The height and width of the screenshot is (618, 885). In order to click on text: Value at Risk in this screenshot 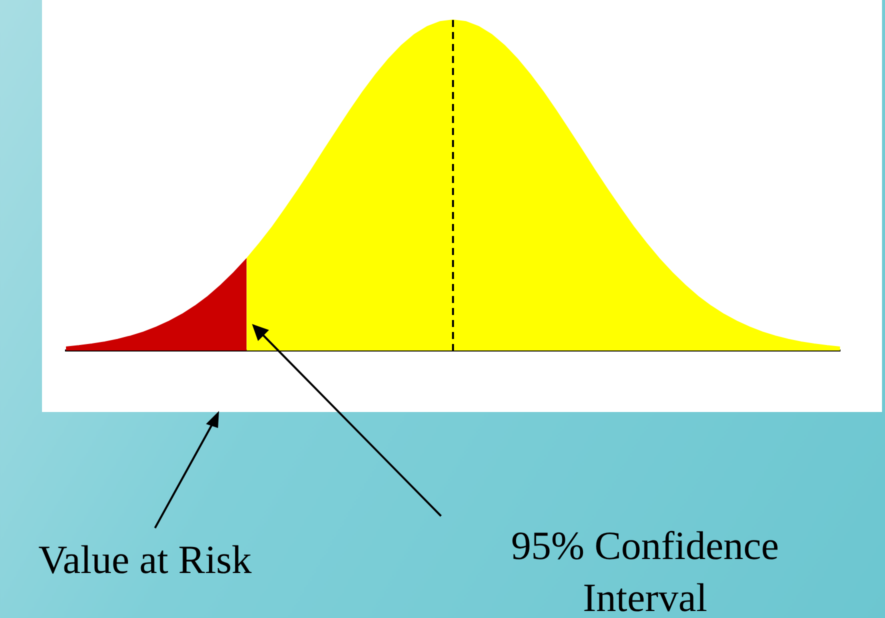, I will do `click(145, 560)`.